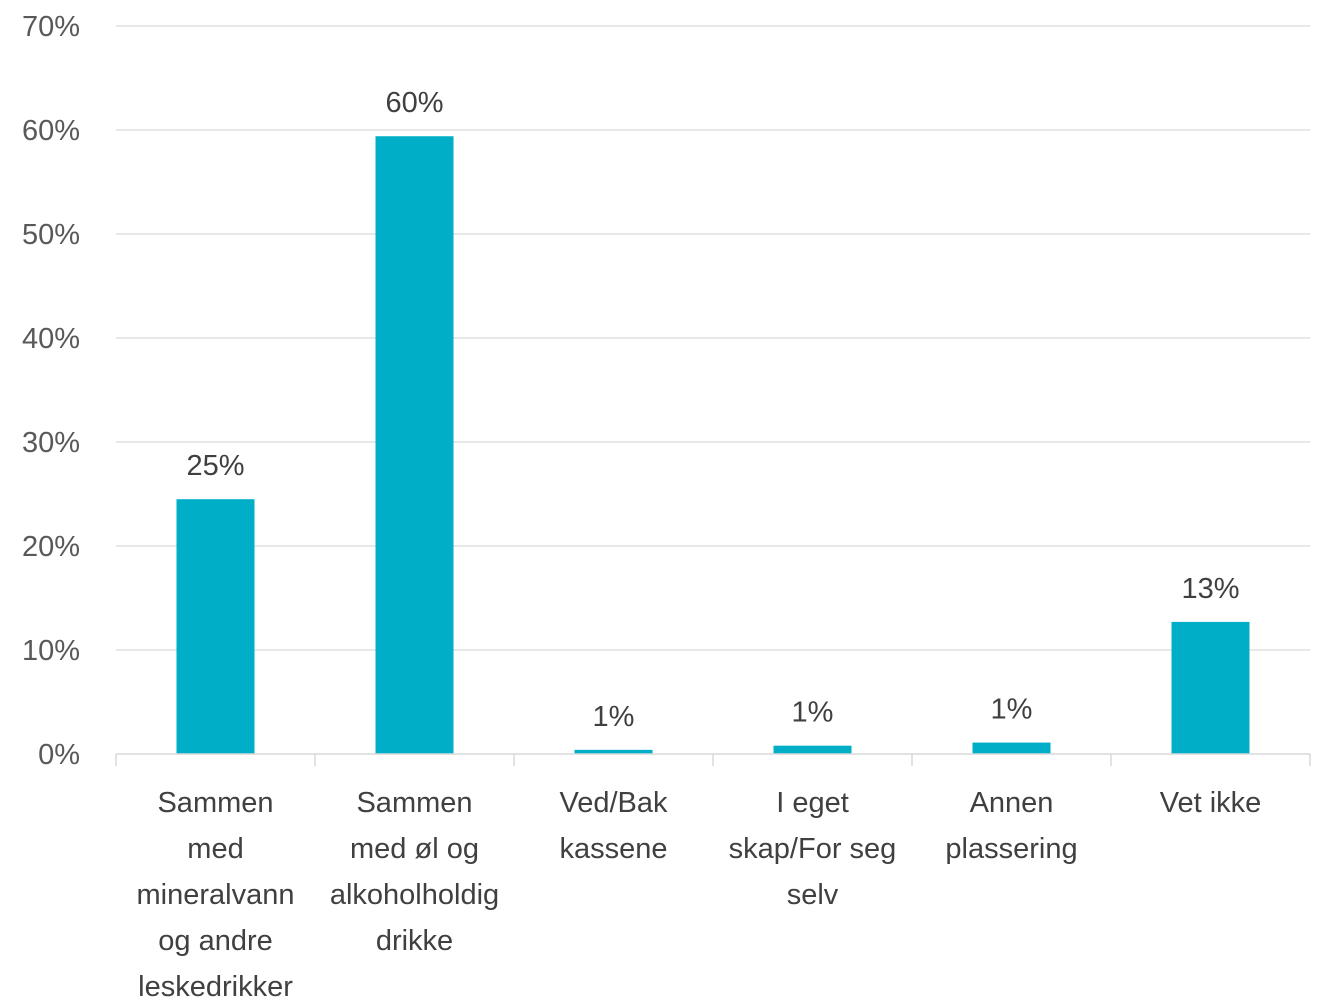 This screenshot has width=1326, height=998. What do you see at coordinates (414, 872) in the screenshot?
I see `category-label: Sammen med øl og alkoholholdig drikke` at bounding box center [414, 872].